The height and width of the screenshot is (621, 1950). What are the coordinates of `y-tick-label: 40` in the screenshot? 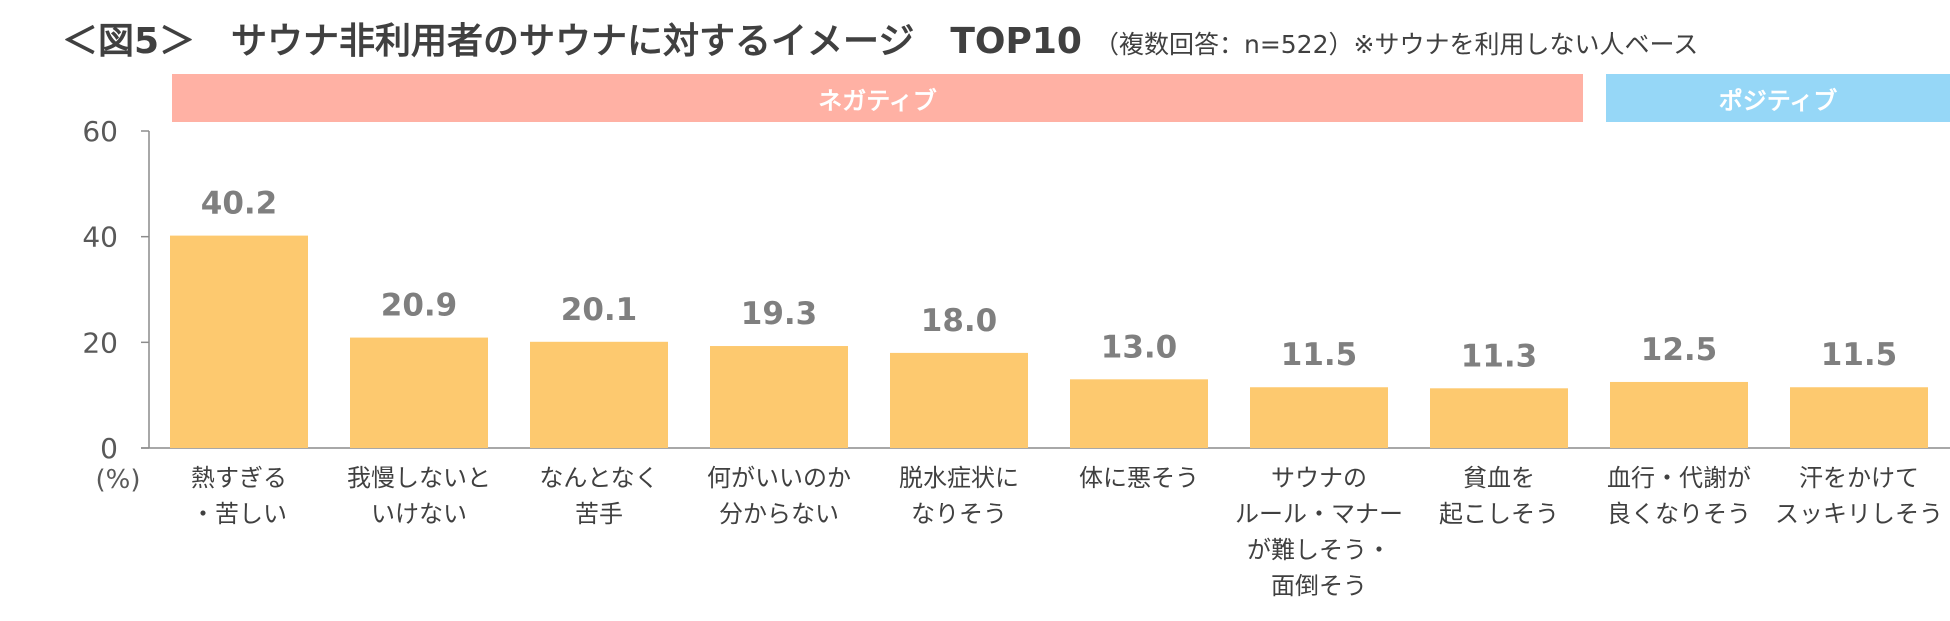 It's located at (100, 237).